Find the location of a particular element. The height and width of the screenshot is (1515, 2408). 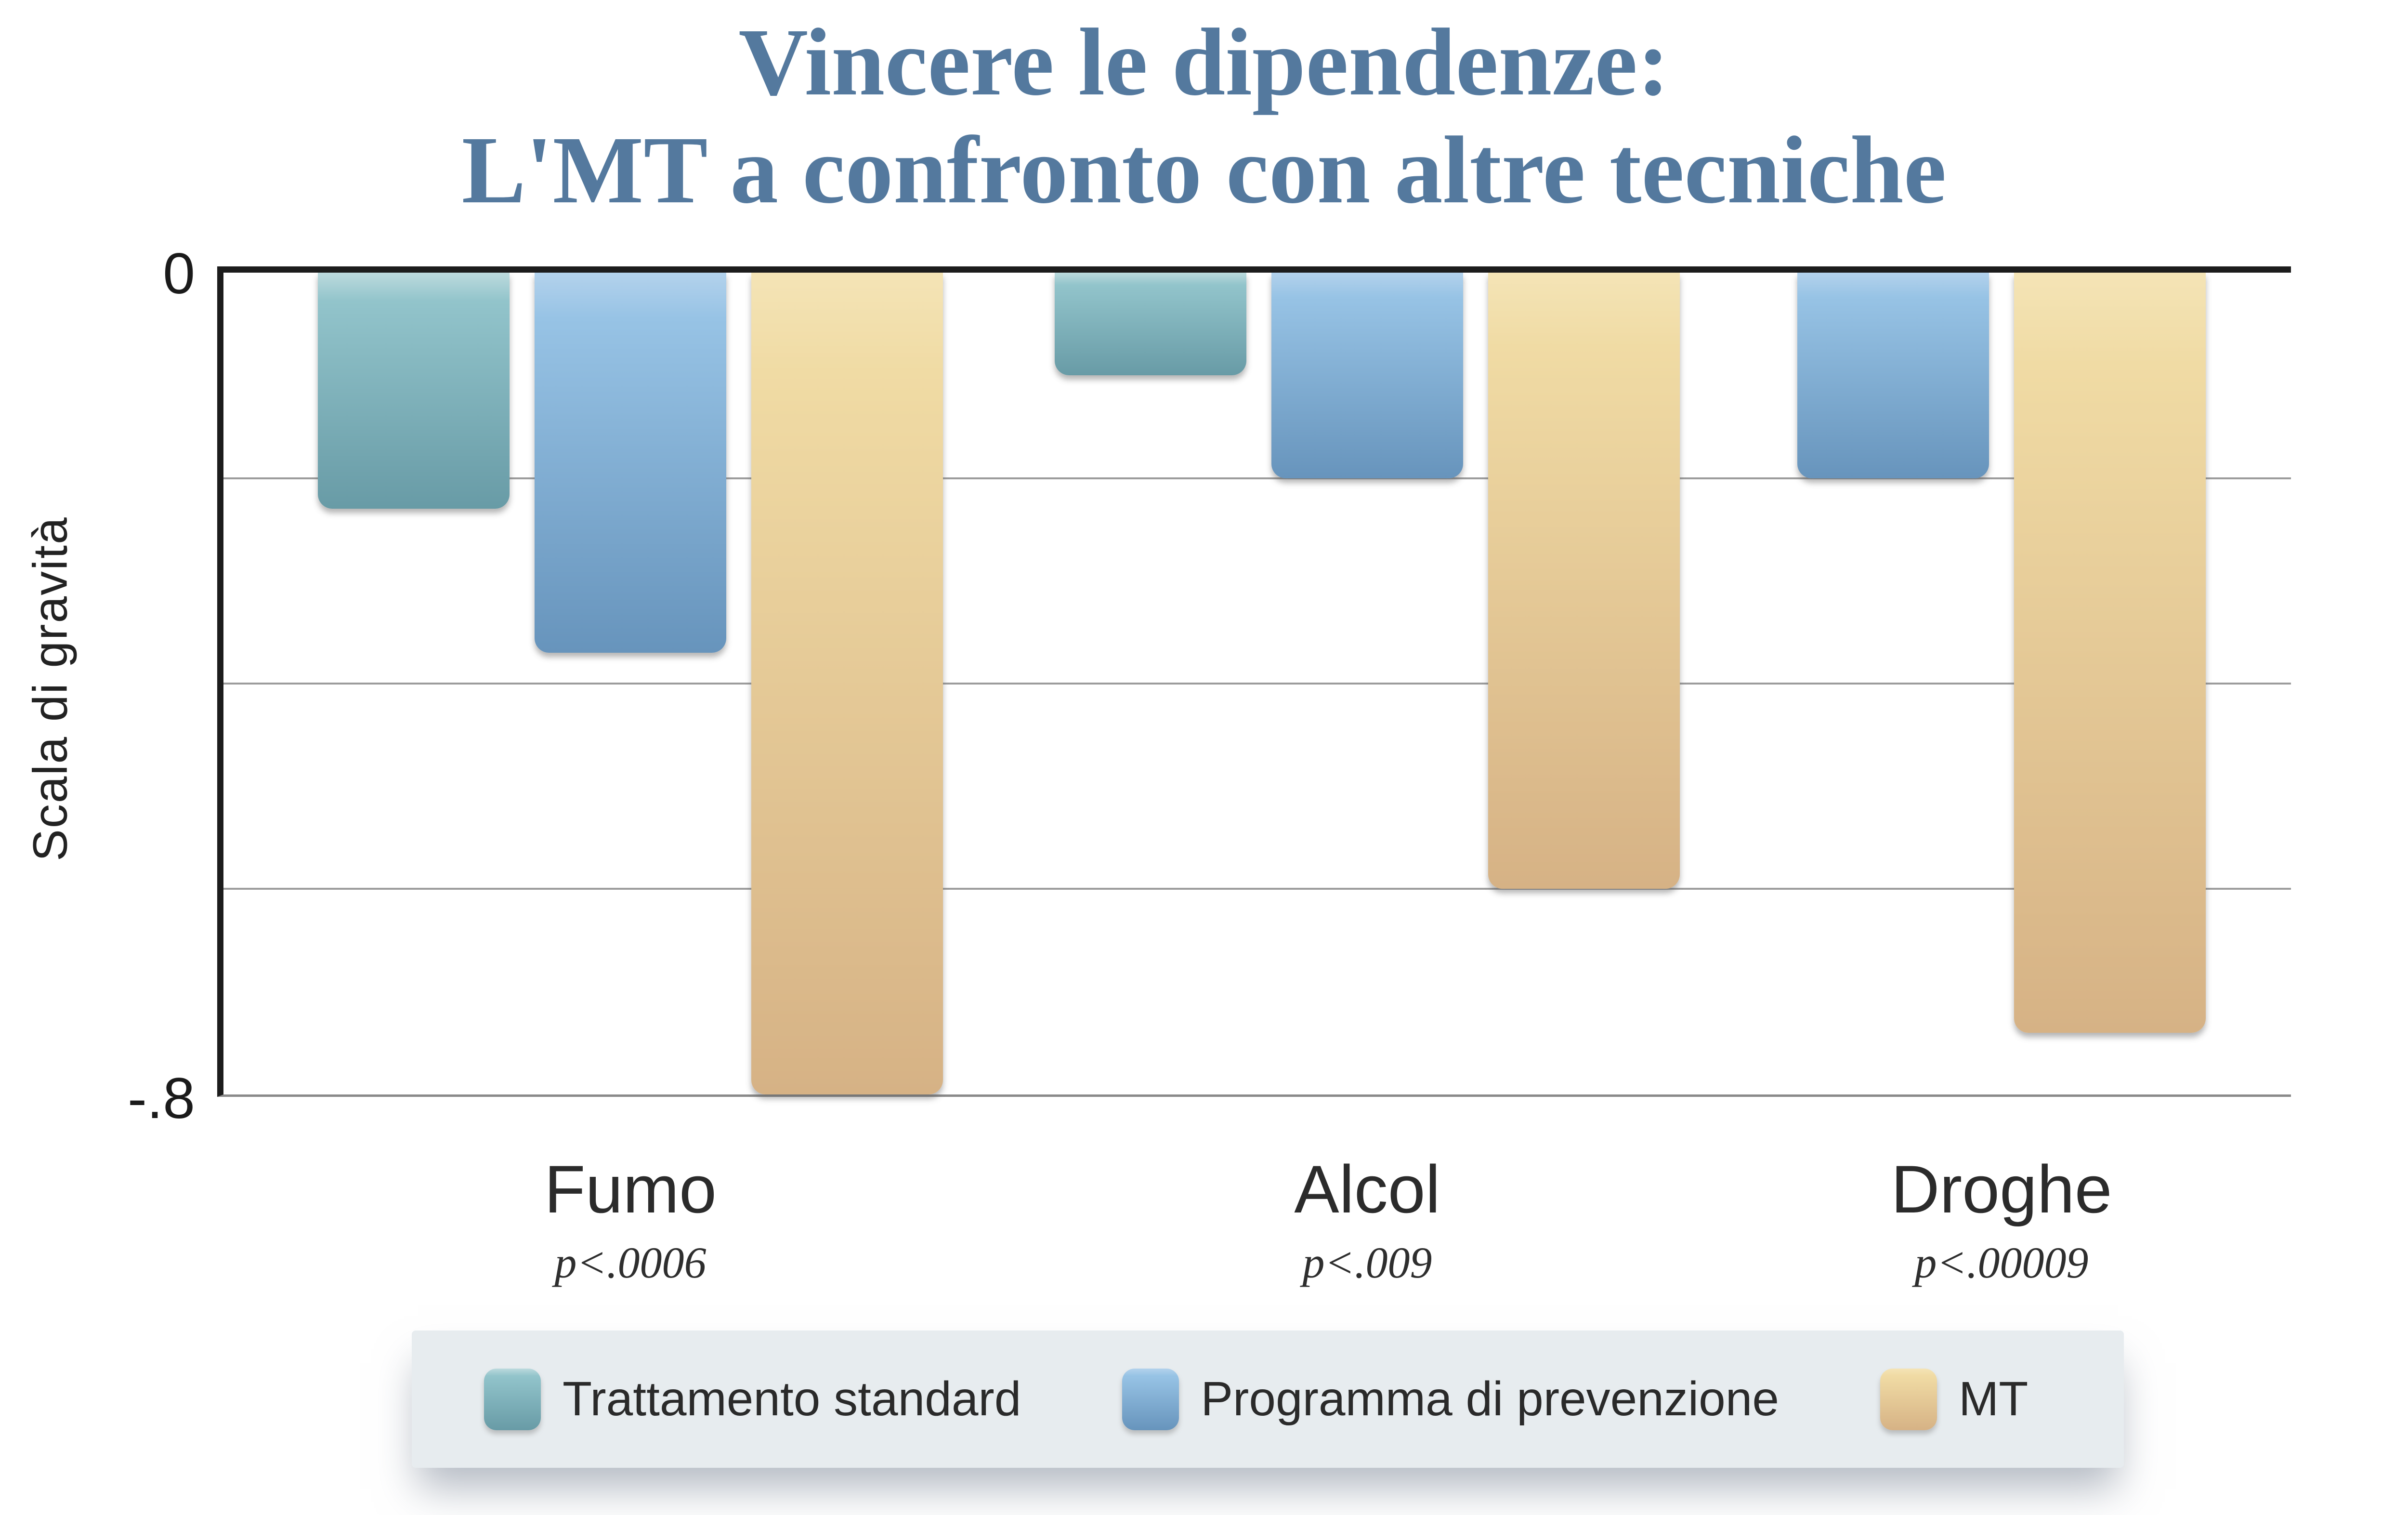

bar-fumo-mt is located at coordinates (847, 683).